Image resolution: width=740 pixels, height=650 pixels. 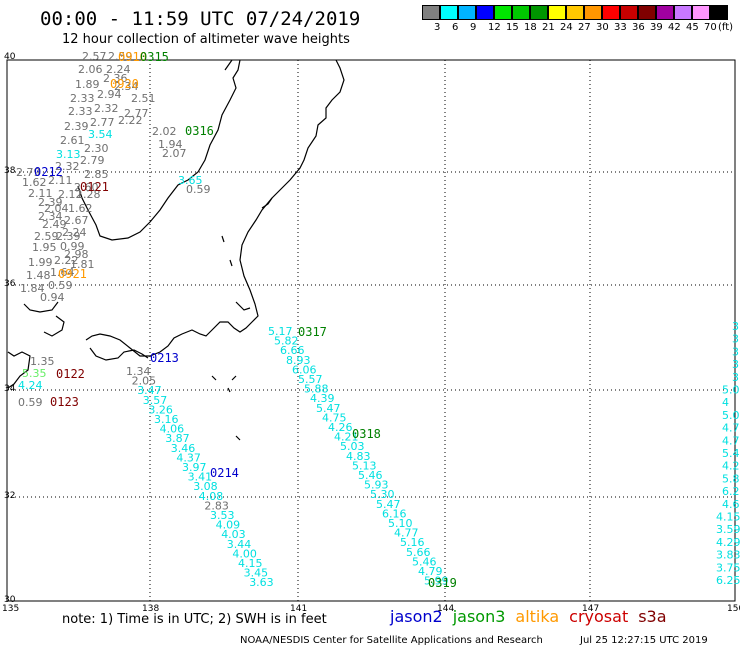 I want to click on swh-mark: 2.39, so click(x=76, y=126).